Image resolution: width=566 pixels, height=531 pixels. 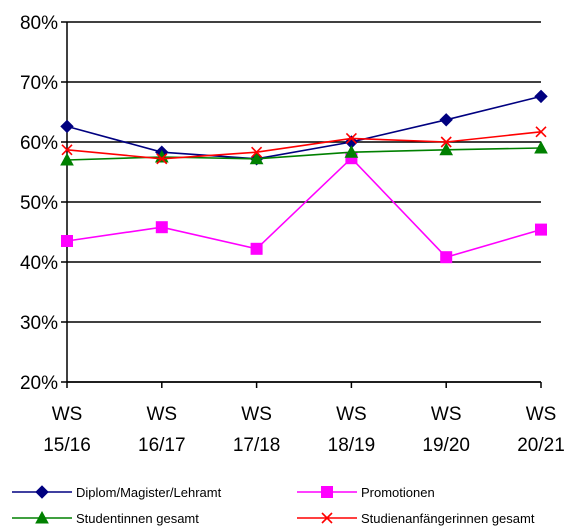 I want to click on y-tick-label: 70%, so click(x=39, y=83).